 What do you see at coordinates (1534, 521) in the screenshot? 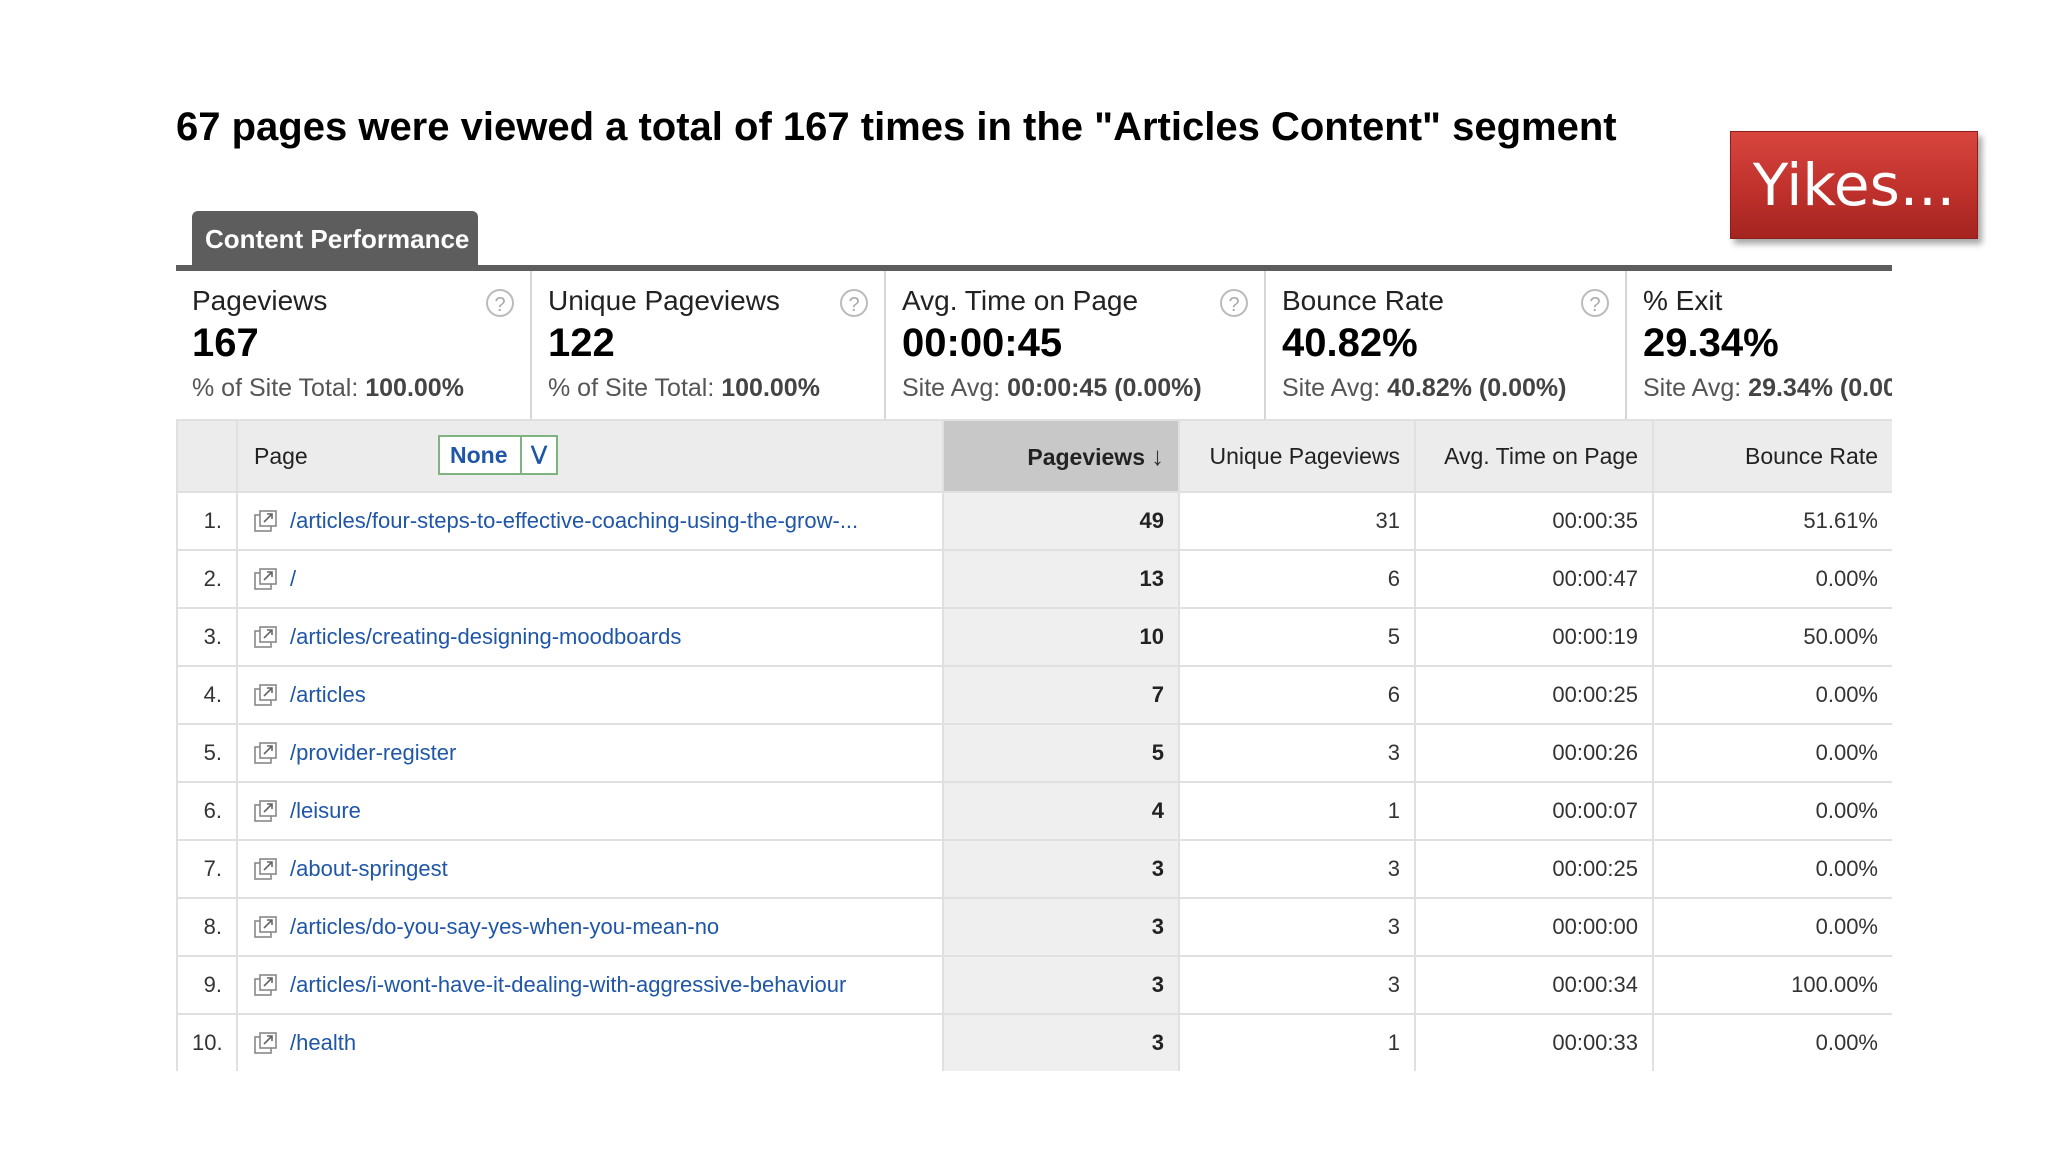
I see `row-avg-time: 00:00:35` at bounding box center [1534, 521].